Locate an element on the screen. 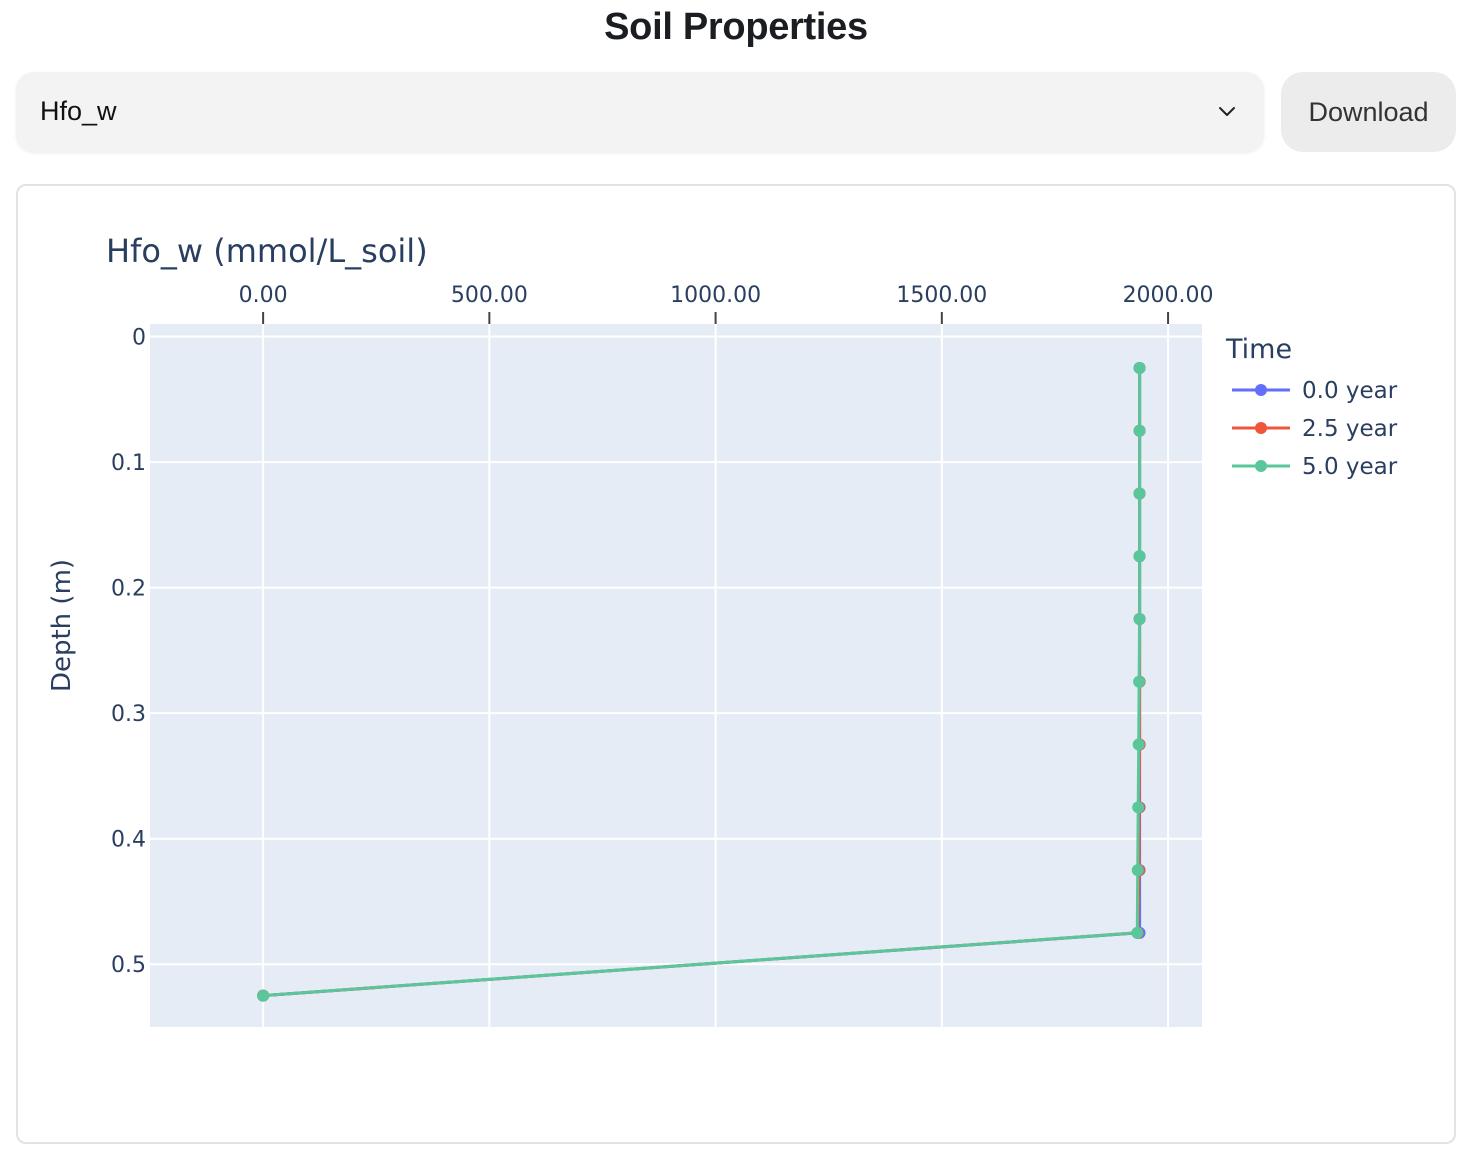 This screenshot has height=1170, width=1472. chart-title: Hfo_w (mmol/L_soil) is located at coordinates (267, 251).